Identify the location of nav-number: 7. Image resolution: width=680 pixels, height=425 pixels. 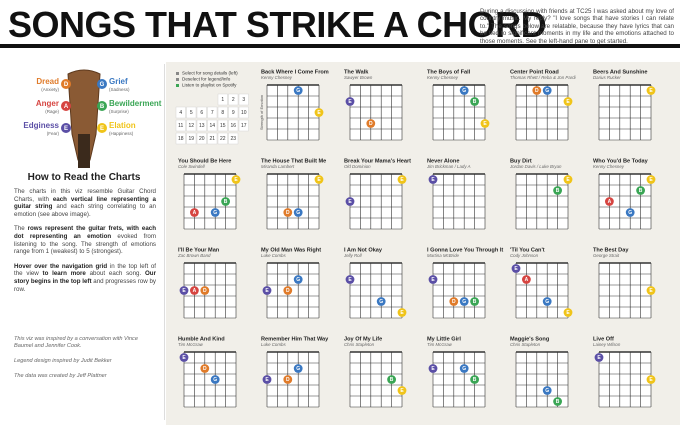
(212, 113).